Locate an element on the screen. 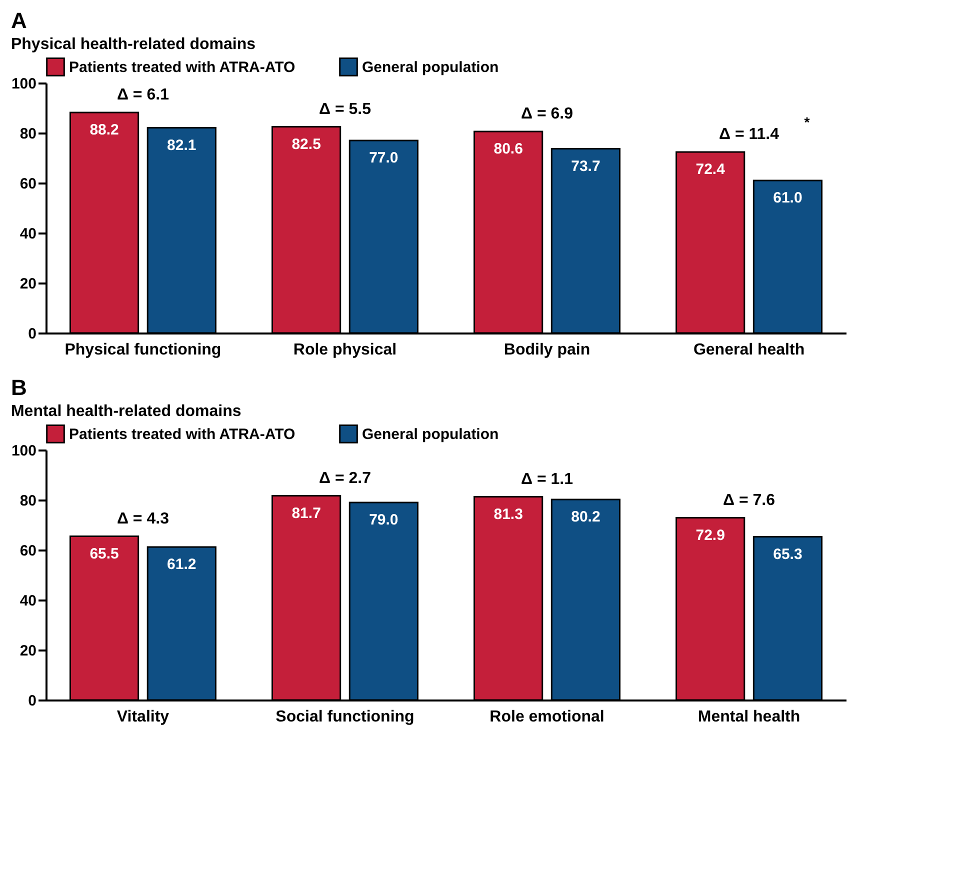 The height and width of the screenshot is (884, 958). data-label: 65.3 is located at coordinates (787, 554).